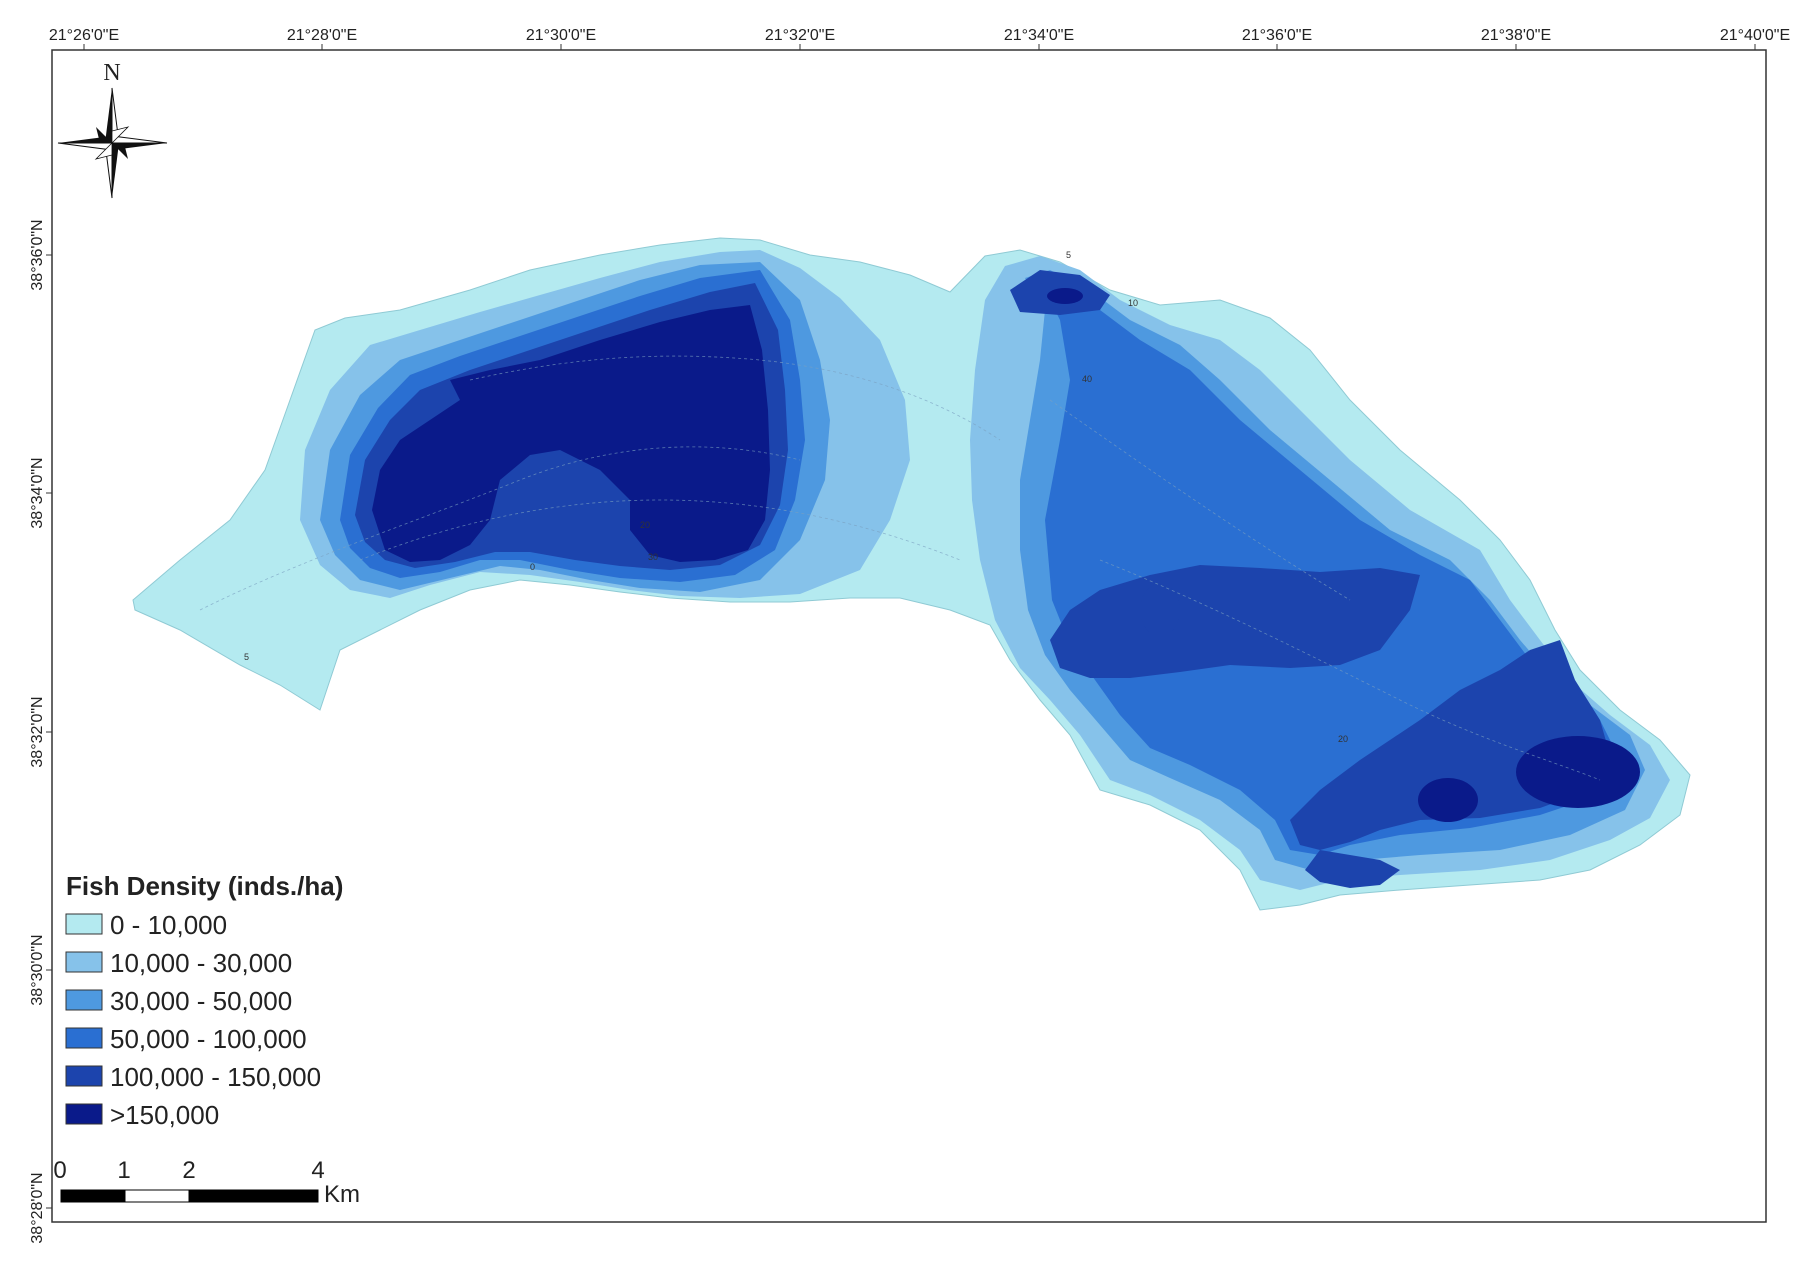 This screenshot has width=1808, height=1270. I want to click on legend-label: >150,000, so click(164, 1115).